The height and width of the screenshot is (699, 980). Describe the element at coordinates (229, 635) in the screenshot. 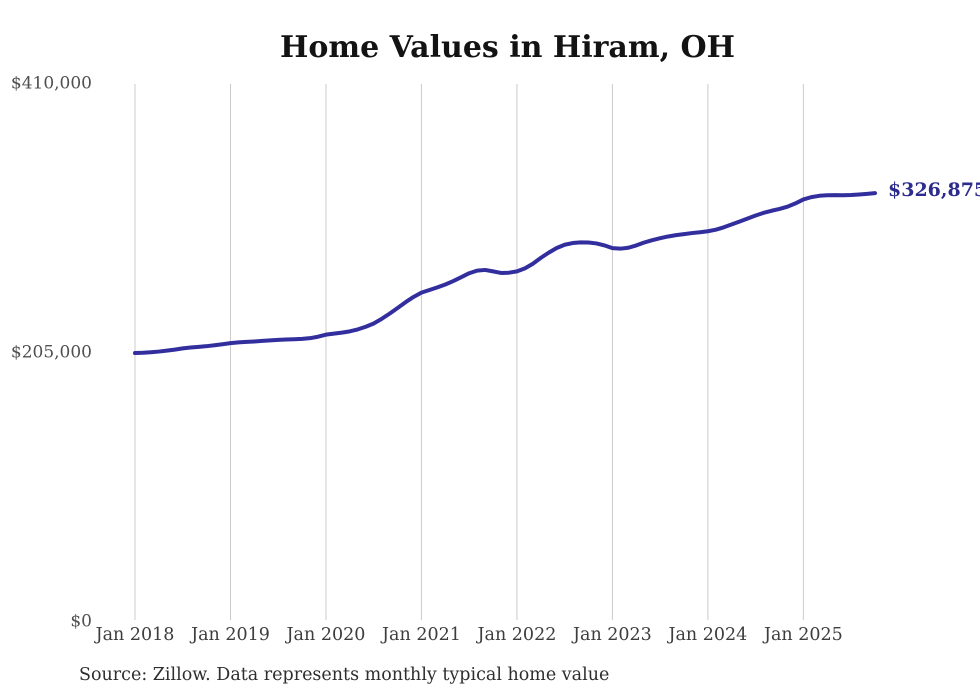

I see `x-axis-tick-label: Jan 2019` at that location.